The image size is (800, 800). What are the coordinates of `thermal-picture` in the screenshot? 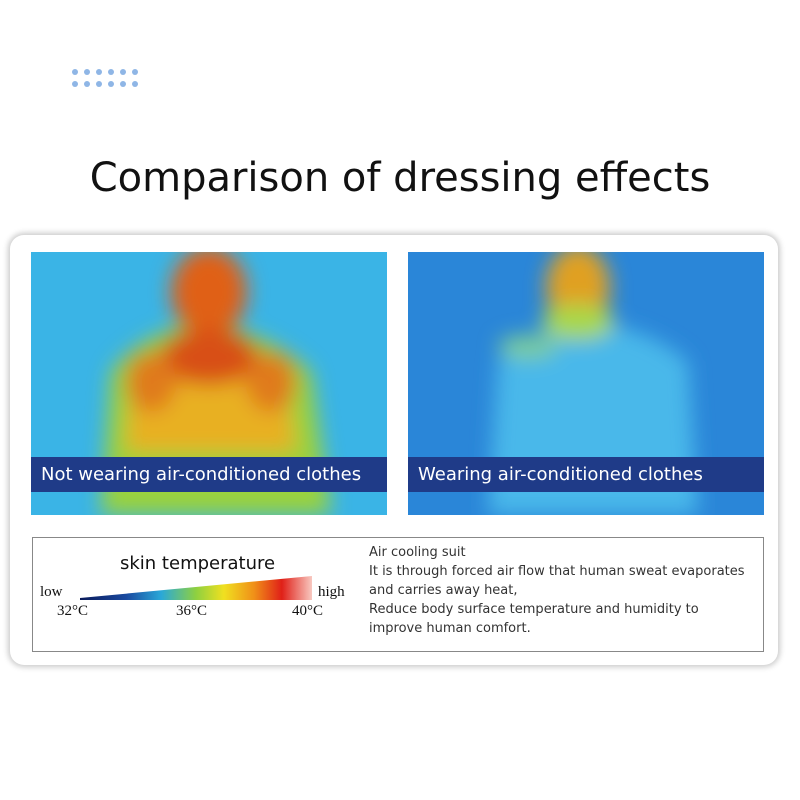 It's located at (209, 381).